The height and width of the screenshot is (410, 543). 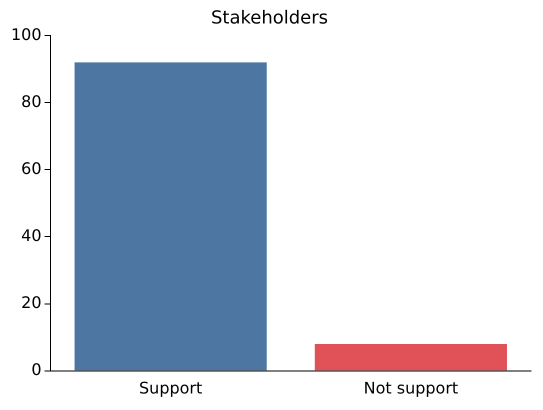 I want to click on y-tick-label: 0, so click(x=36, y=369).